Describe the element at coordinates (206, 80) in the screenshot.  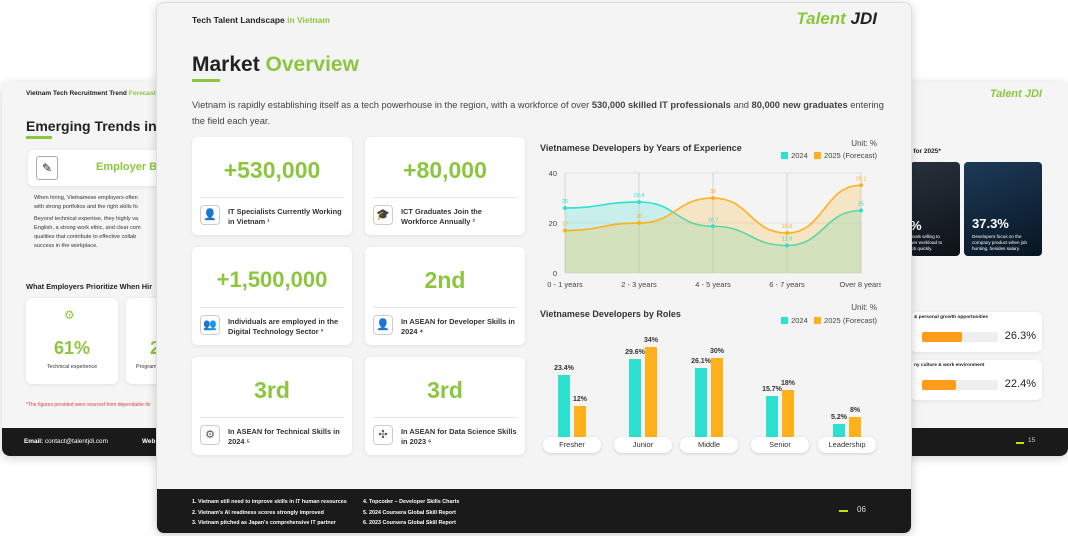
I see `title-underline` at that location.